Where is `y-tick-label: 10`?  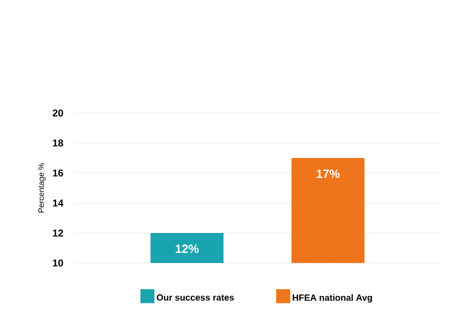
y-tick-label: 10 is located at coordinates (58, 263).